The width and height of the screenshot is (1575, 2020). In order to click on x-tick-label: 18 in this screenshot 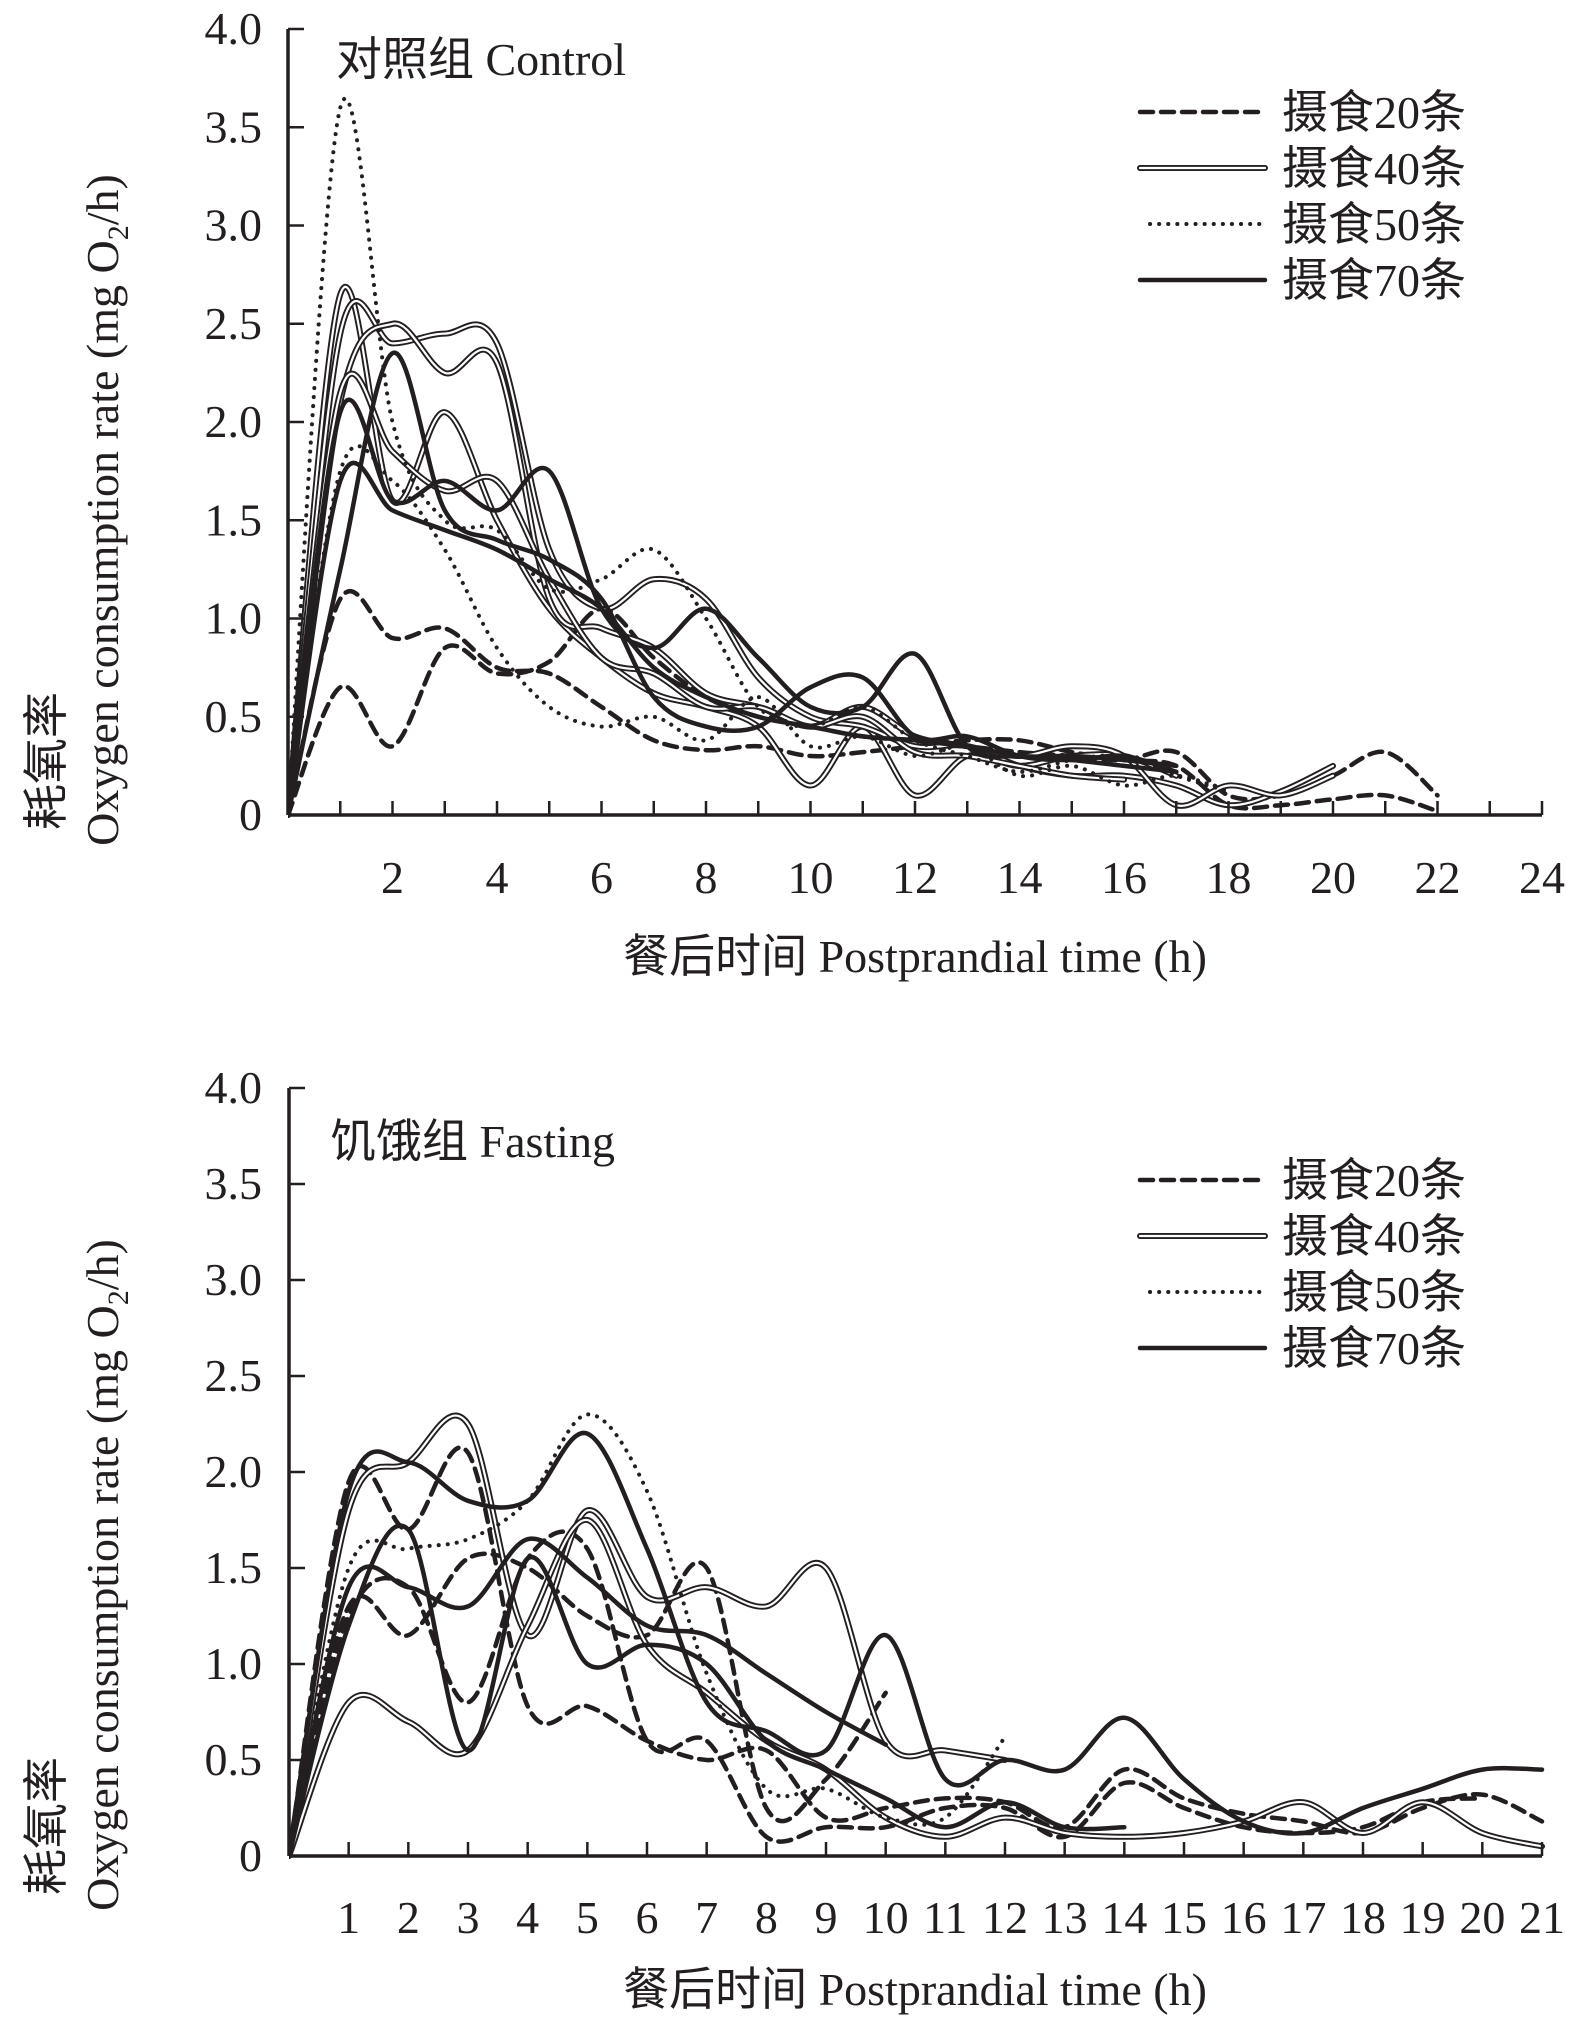, I will do `click(1363, 1917)`.